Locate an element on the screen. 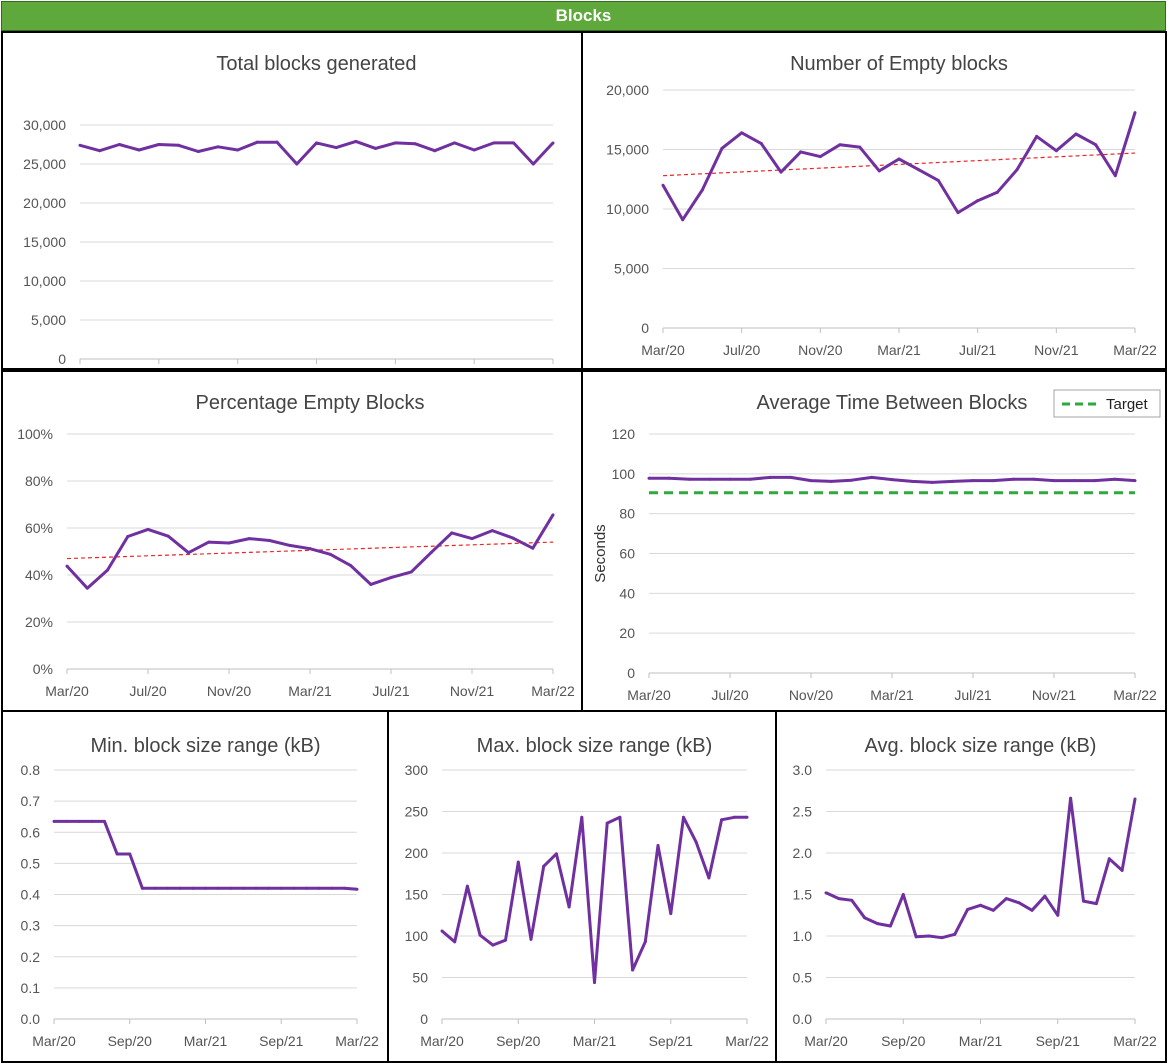 The width and height of the screenshot is (1169, 1064). chart-title: Min. block size range (kB) is located at coordinates (205, 746).